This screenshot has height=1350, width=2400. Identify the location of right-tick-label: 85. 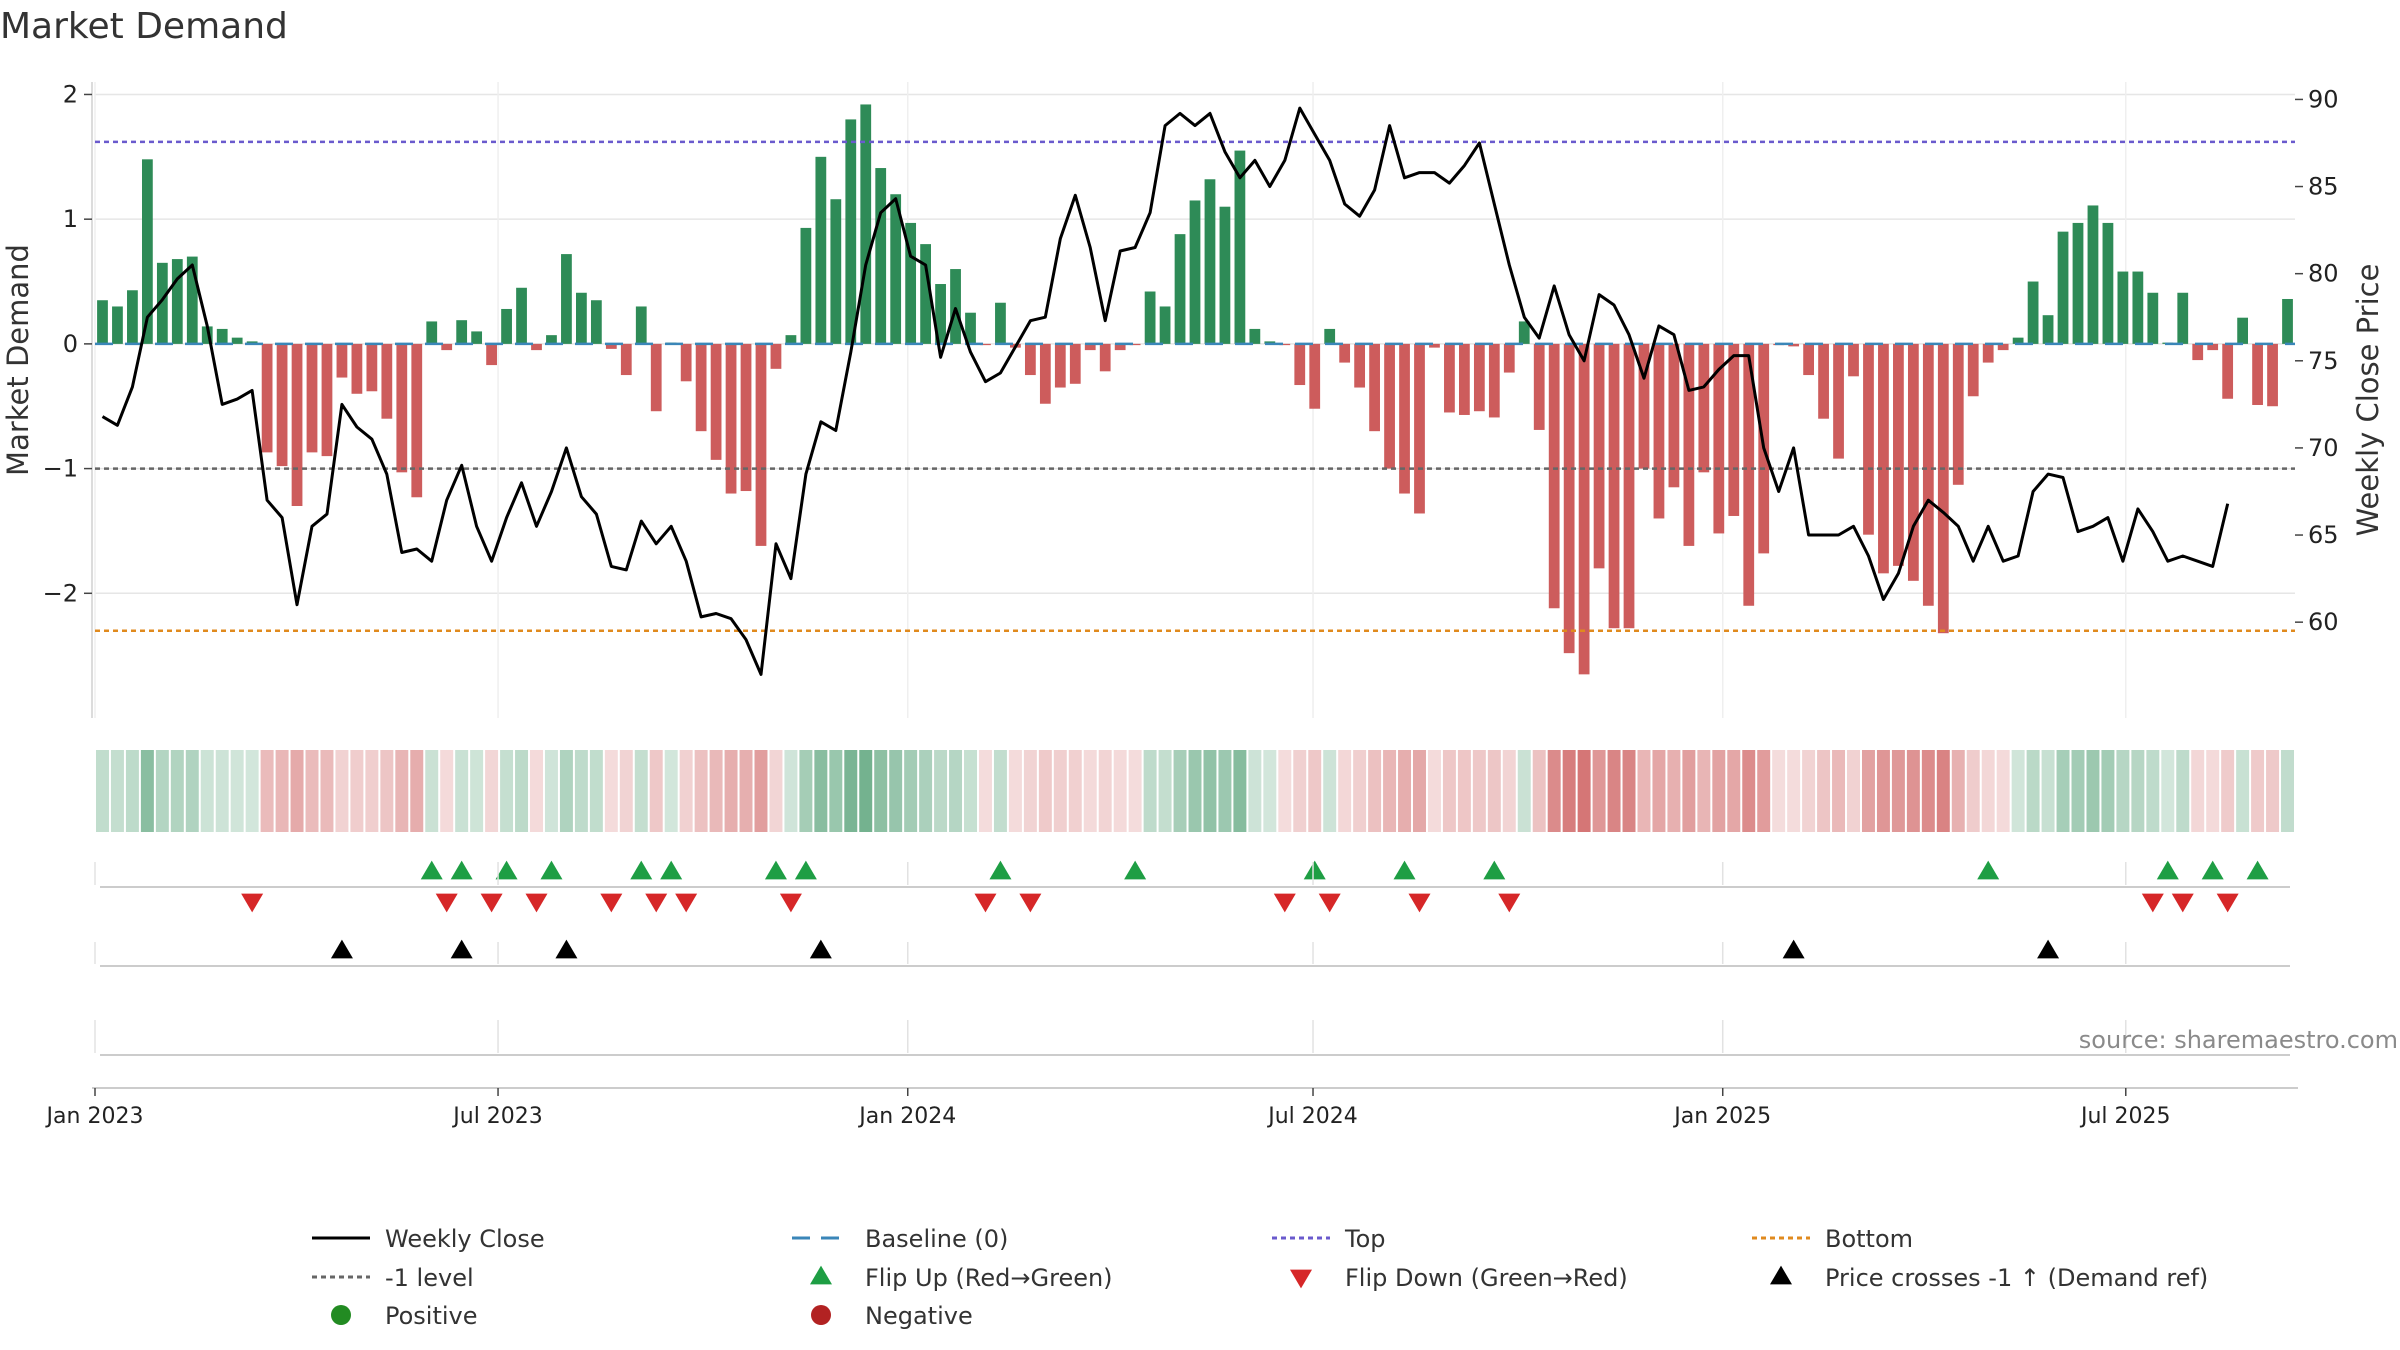
(2323, 187).